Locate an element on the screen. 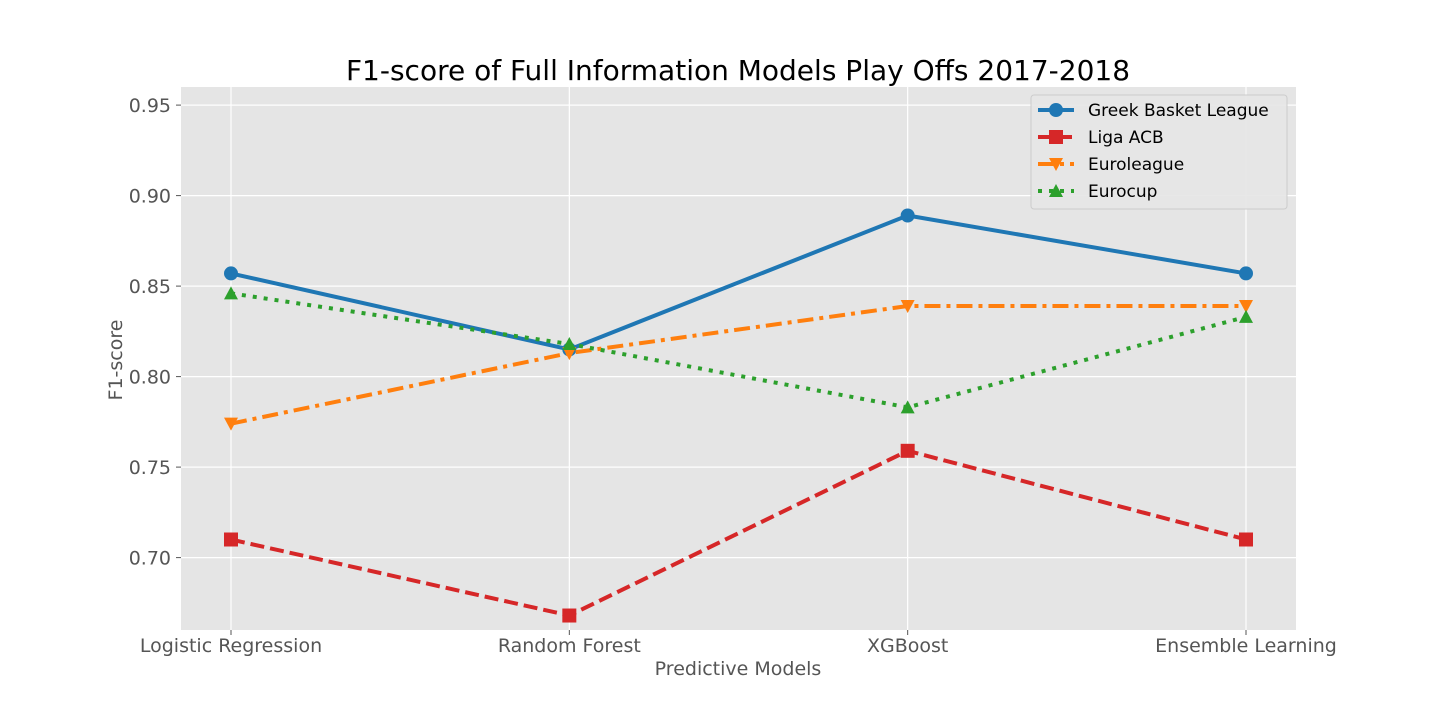  series-eurocup is located at coordinates (738, 350).